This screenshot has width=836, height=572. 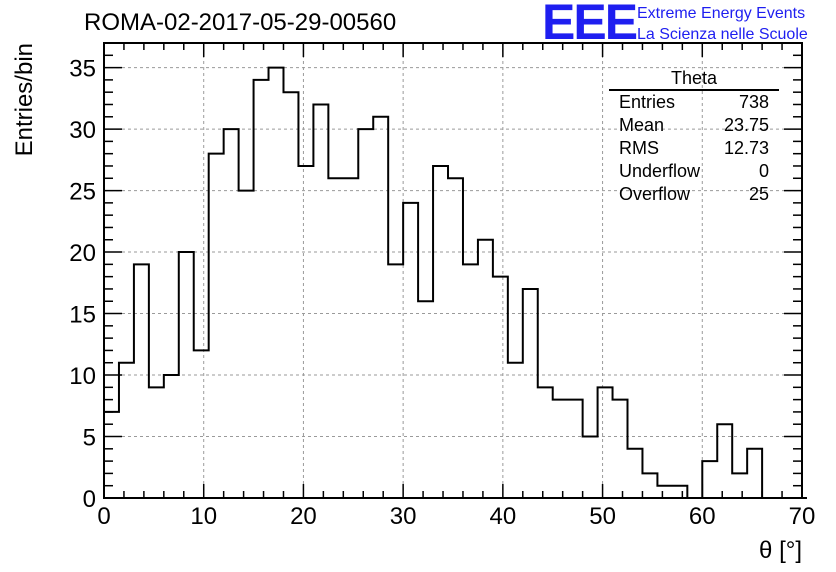 I want to click on y-tick-label: 35, so click(x=82, y=69).